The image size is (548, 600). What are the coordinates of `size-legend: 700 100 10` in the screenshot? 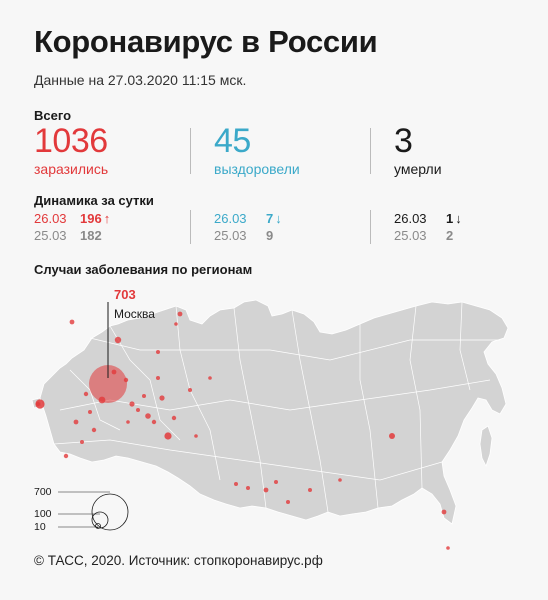 It's located at (81, 509).